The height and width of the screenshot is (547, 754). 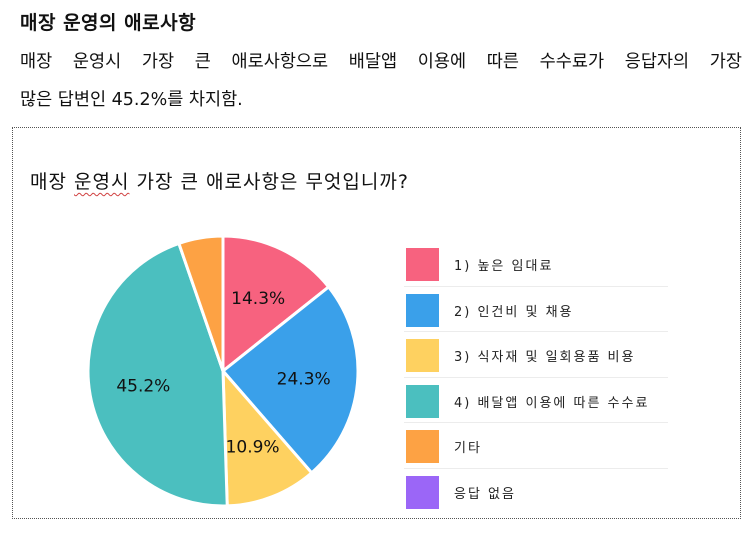 What do you see at coordinates (258, 299) in the screenshot?
I see `slice-percent-label: 14.3%` at bounding box center [258, 299].